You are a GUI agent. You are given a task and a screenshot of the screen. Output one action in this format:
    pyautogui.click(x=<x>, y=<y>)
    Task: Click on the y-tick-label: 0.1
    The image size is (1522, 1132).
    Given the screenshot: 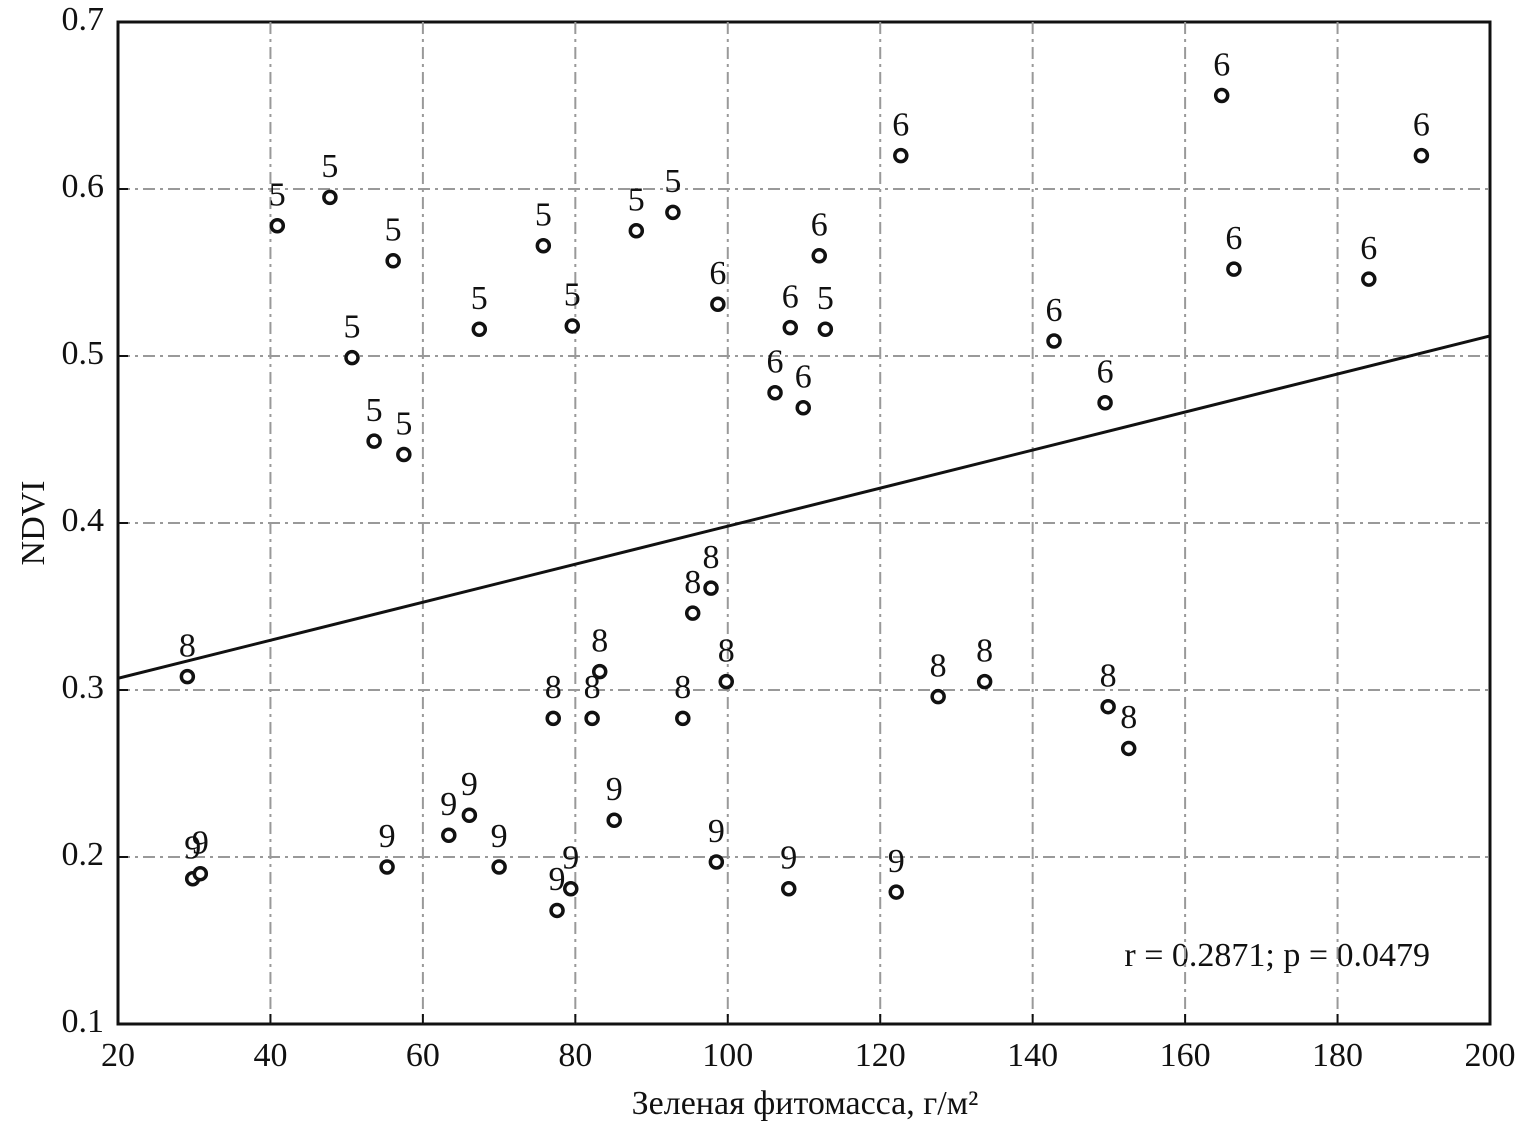 What is the action you would take?
    pyautogui.click(x=83, y=1021)
    